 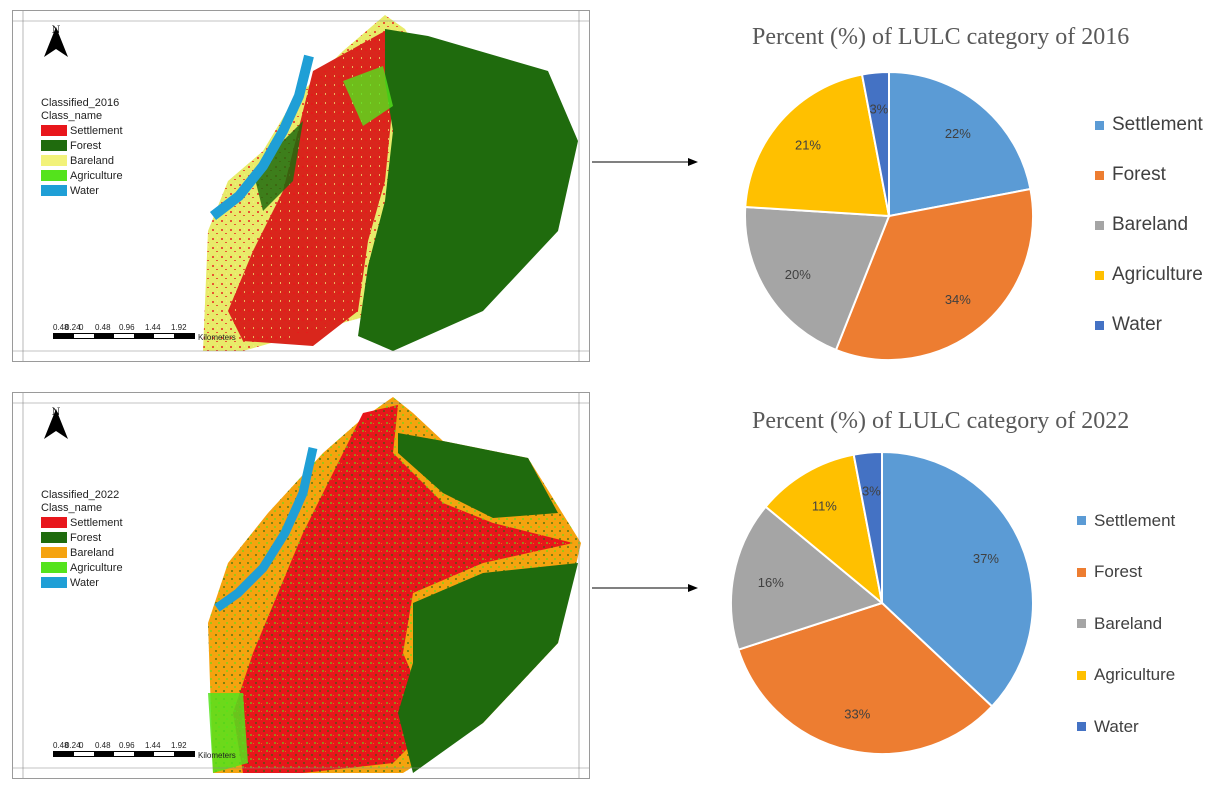 I want to click on pie-data-label: 16%, so click(x=771, y=582).